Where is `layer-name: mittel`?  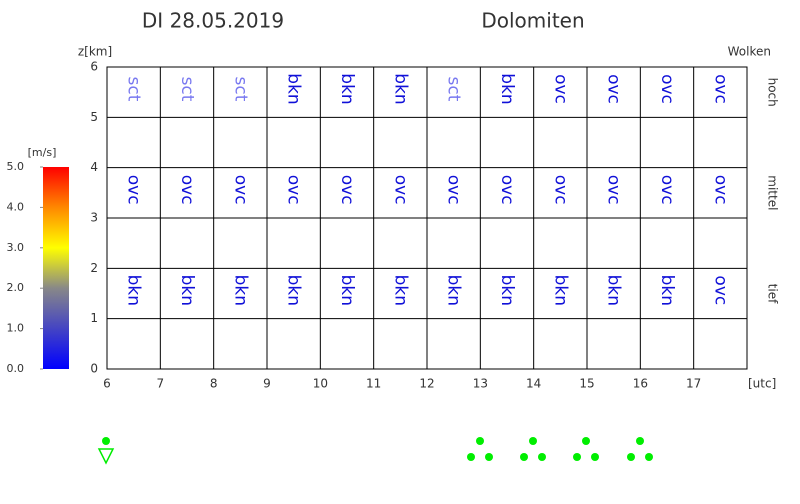 layer-name: mittel is located at coordinates (773, 192).